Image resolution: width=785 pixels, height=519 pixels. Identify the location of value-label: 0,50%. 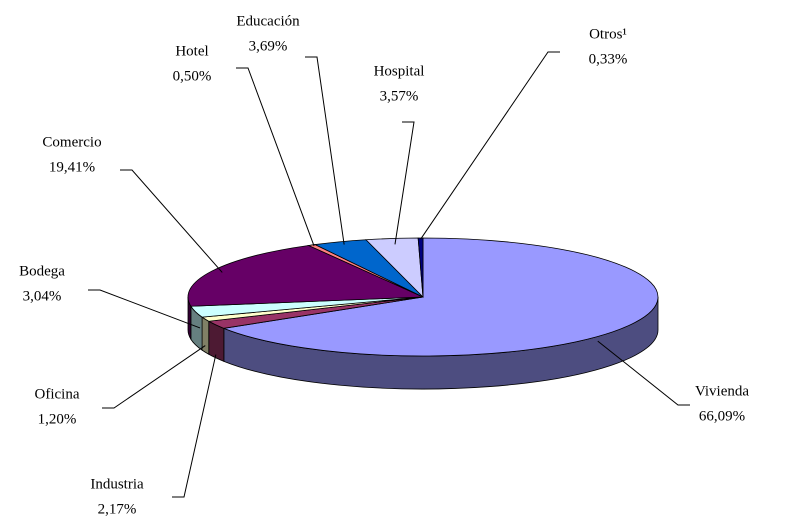
(192, 76).